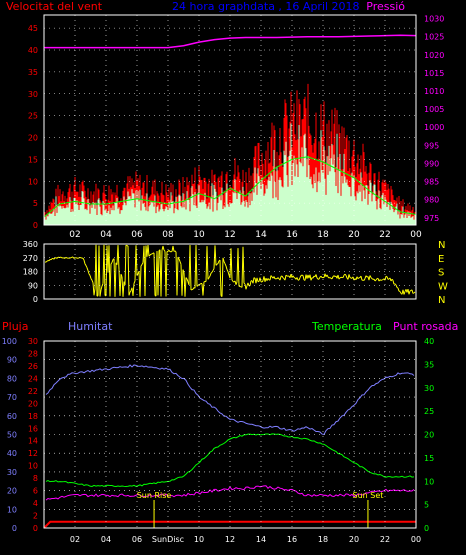  Describe the element at coordinates (154, 495) in the screenshot. I see `sunrise-label: Sun Rise` at that location.